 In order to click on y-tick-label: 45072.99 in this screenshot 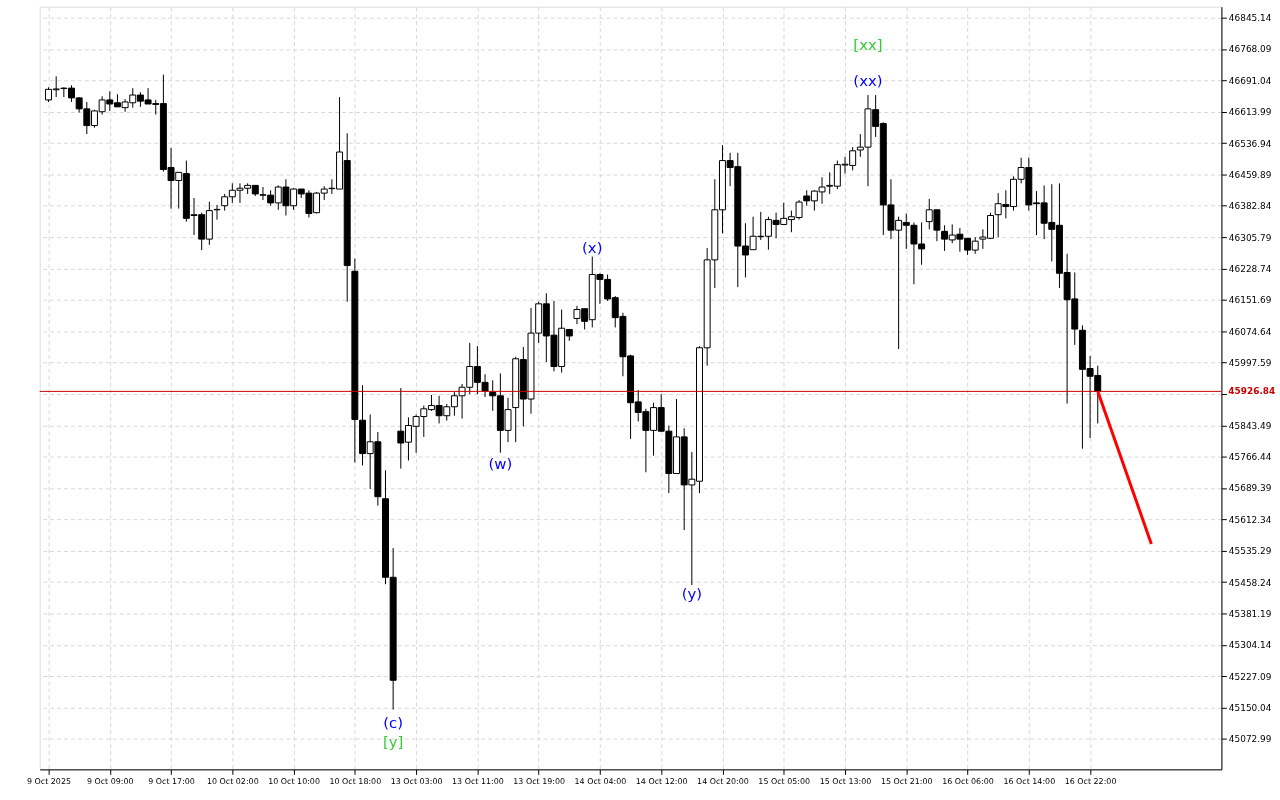, I will do `click(1250, 739)`.